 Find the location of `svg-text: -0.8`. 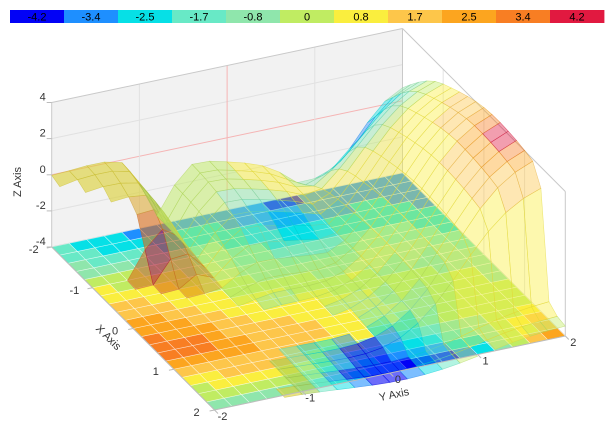

svg-text: -0.8 is located at coordinates (253, 18).